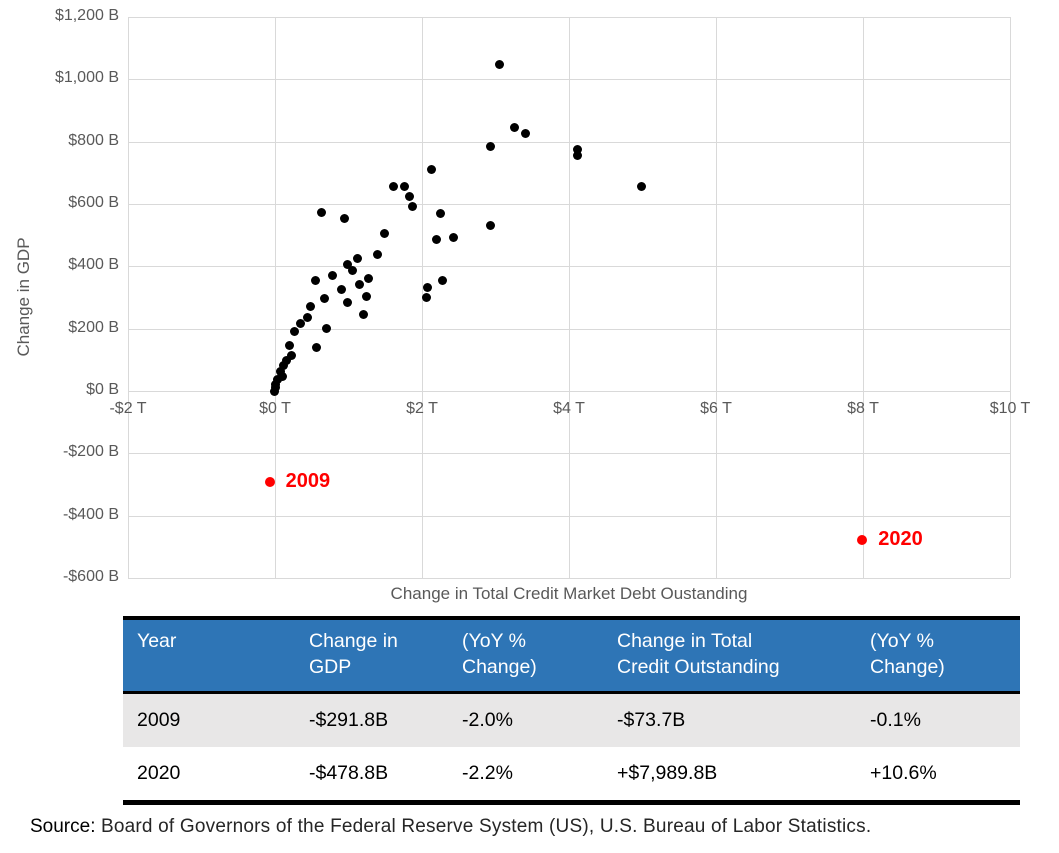 Image resolution: width=1059 pixels, height=853 pixels. Describe the element at coordinates (895, 719) in the screenshot. I see `cell-credit-yoy: -0.1%` at that location.